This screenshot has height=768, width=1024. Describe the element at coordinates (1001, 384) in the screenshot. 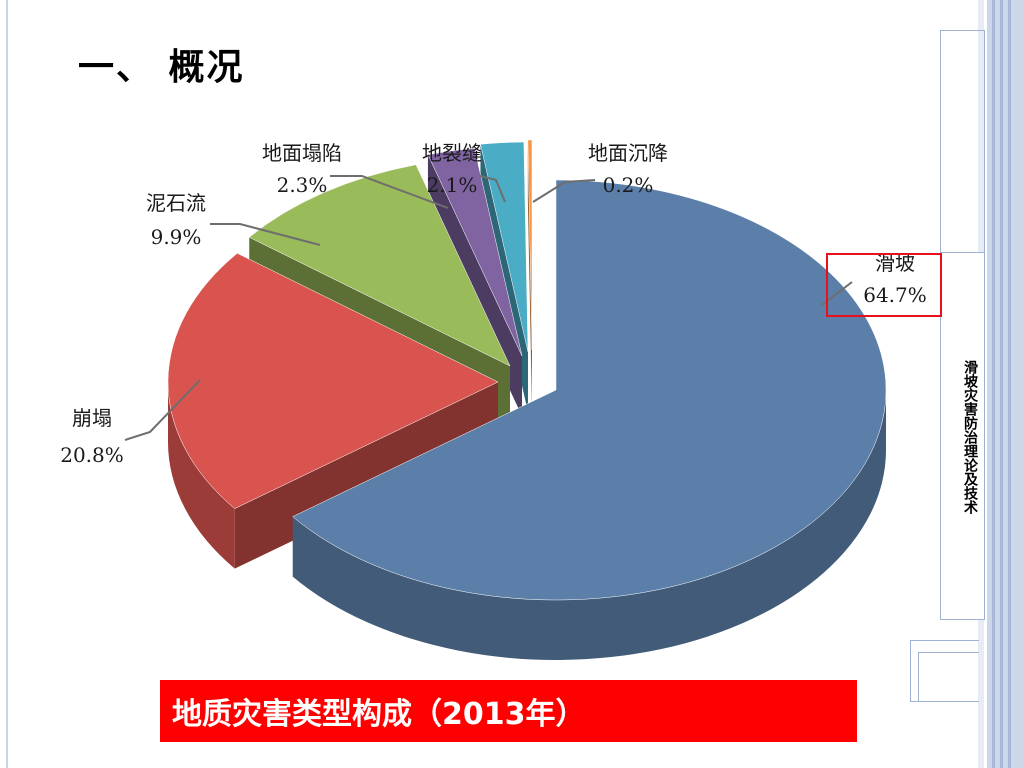

I see `right-decor-band` at that location.